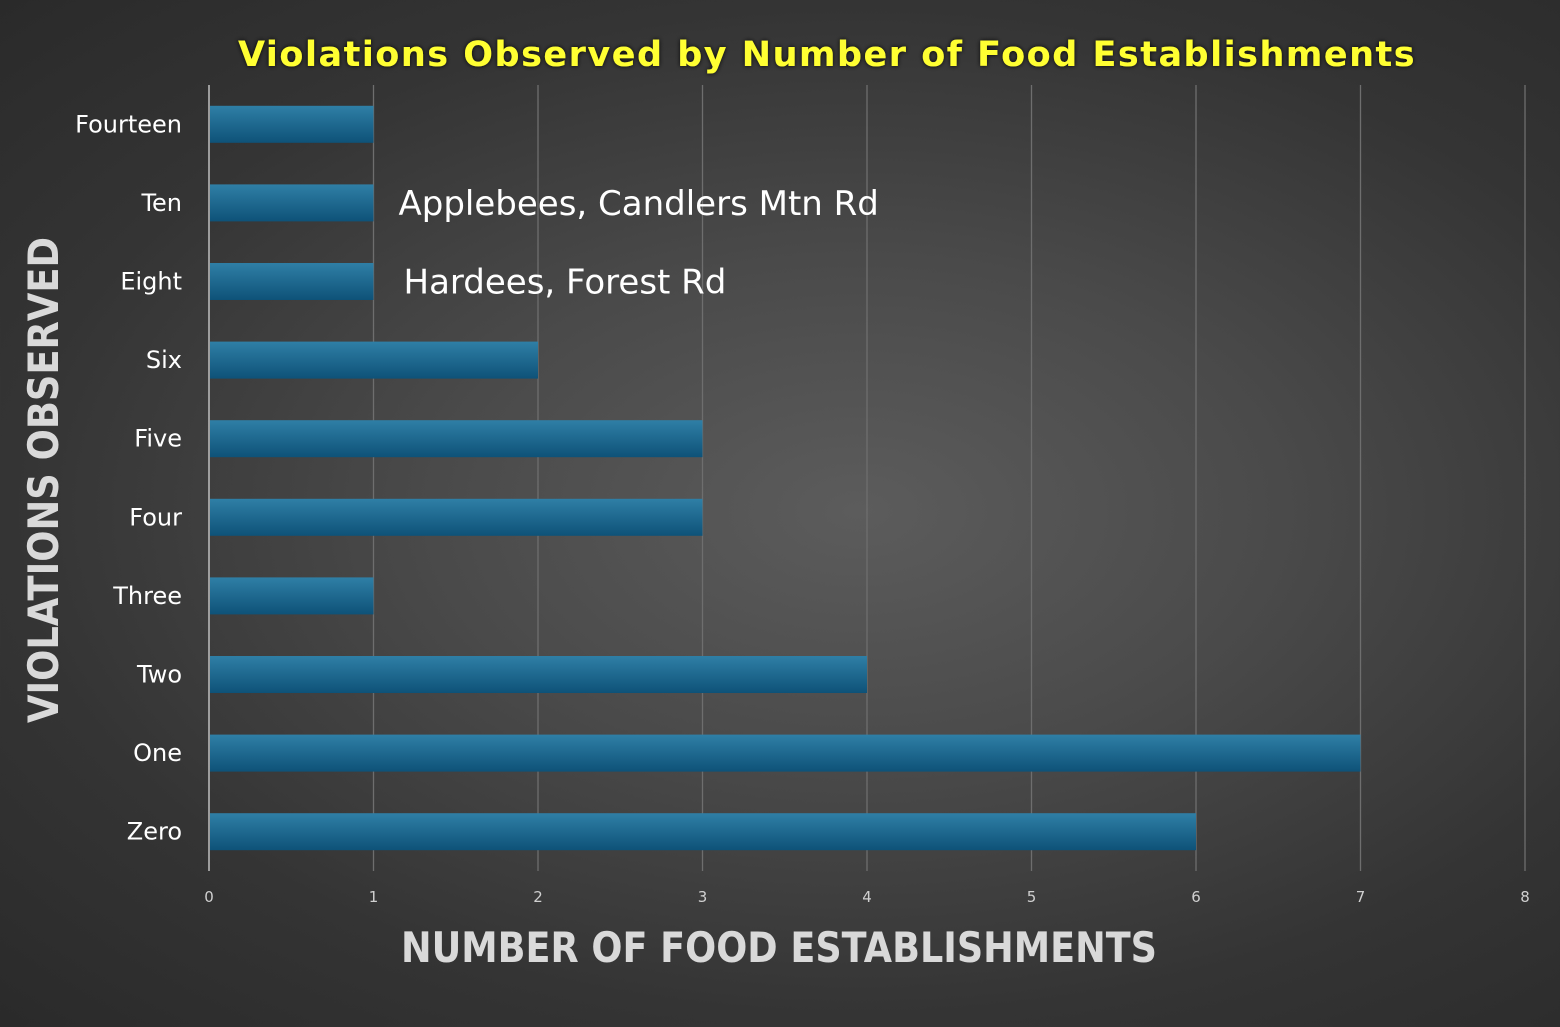 Image resolution: width=1560 pixels, height=1027 pixels. What do you see at coordinates (538, 897) in the screenshot?
I see `x-tick-label: 2` at bounding box center [538, 897].